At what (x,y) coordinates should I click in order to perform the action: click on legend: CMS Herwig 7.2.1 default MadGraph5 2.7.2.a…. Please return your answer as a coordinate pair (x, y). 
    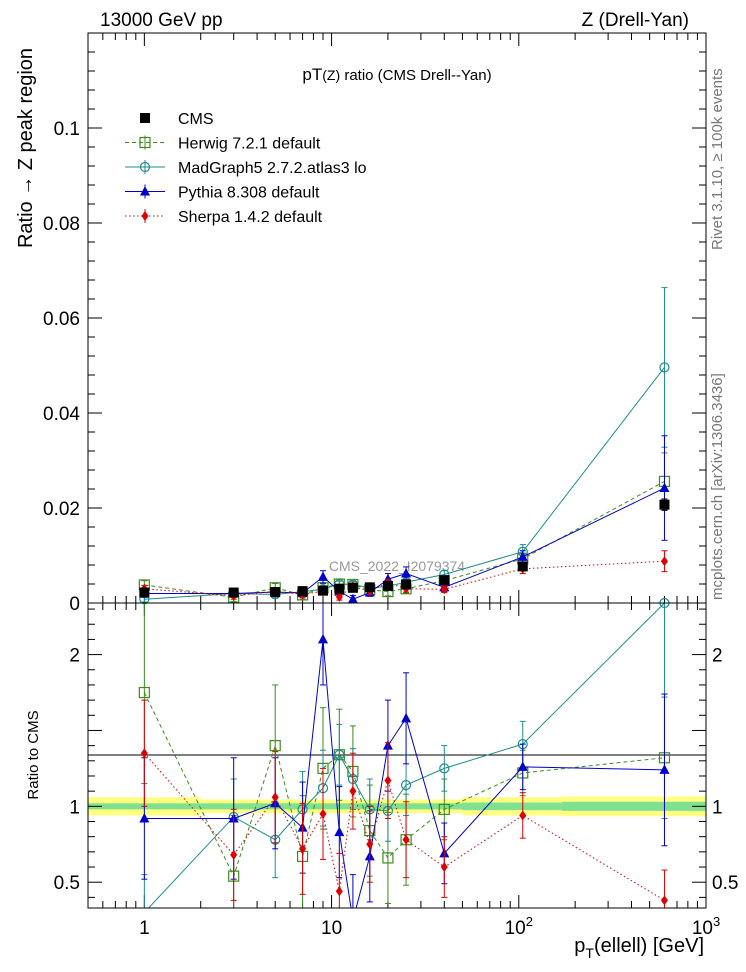
    Looking at the image, I should click on (246, 168).